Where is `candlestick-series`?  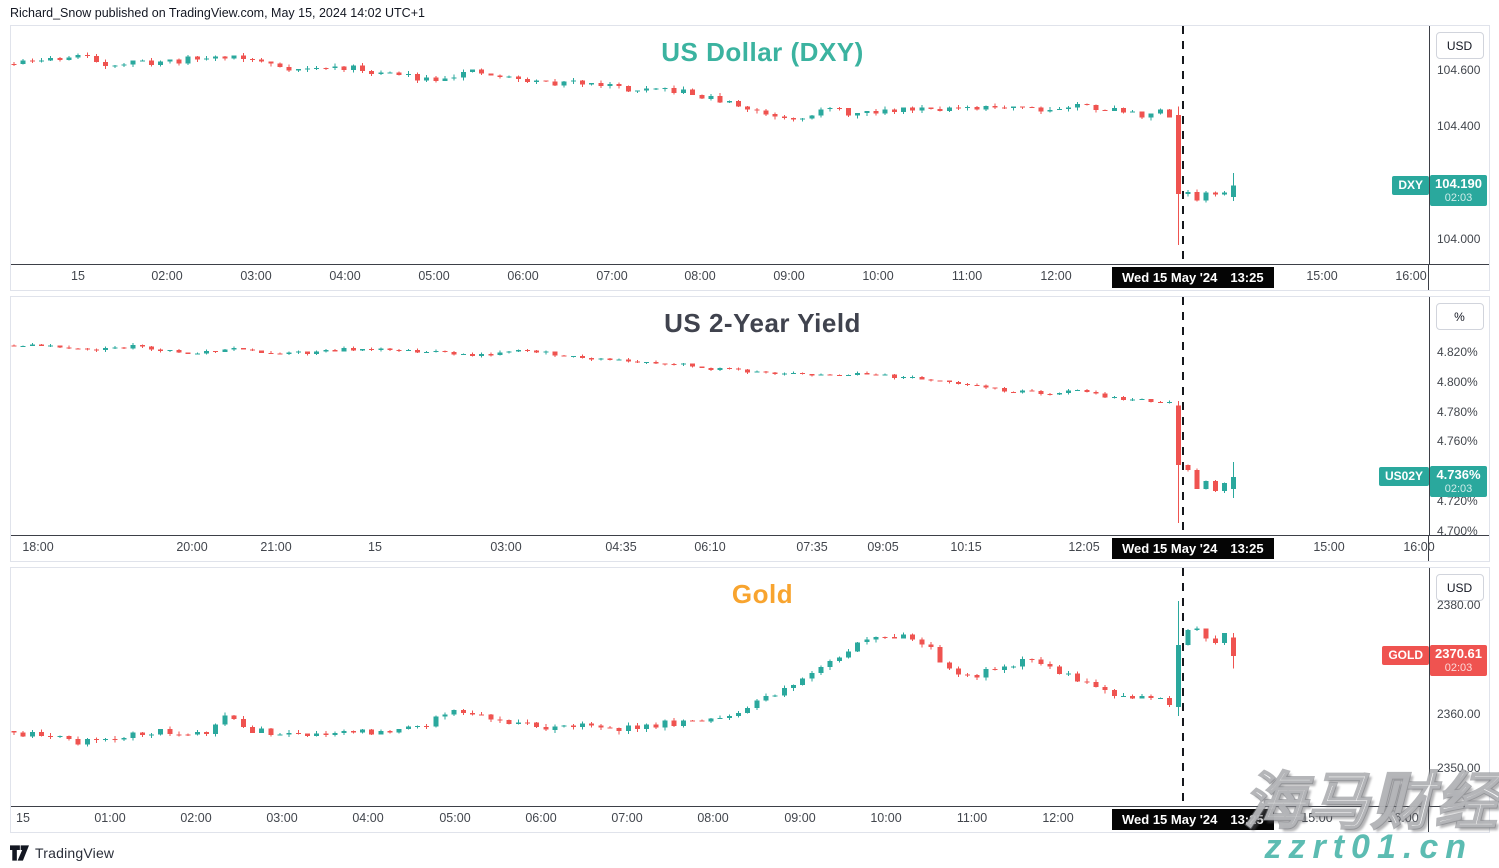 candlestick-series is located at coordinates (624, 673).